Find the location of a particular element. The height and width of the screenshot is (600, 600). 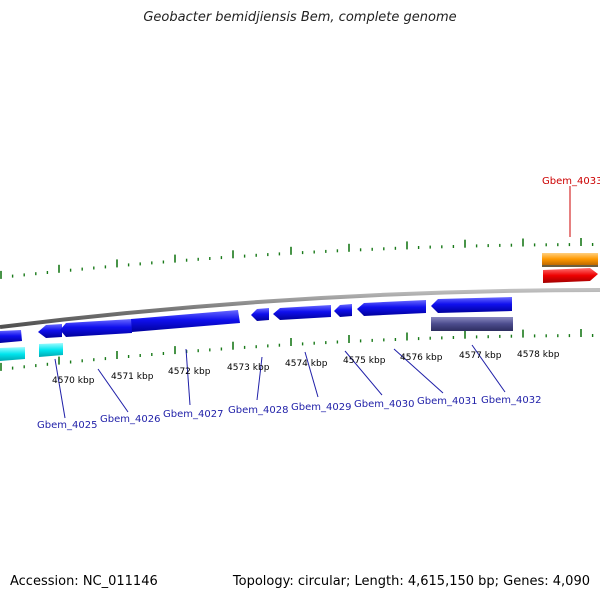

gene-gbem-4026-arrow is located at coordinates (96, 328).